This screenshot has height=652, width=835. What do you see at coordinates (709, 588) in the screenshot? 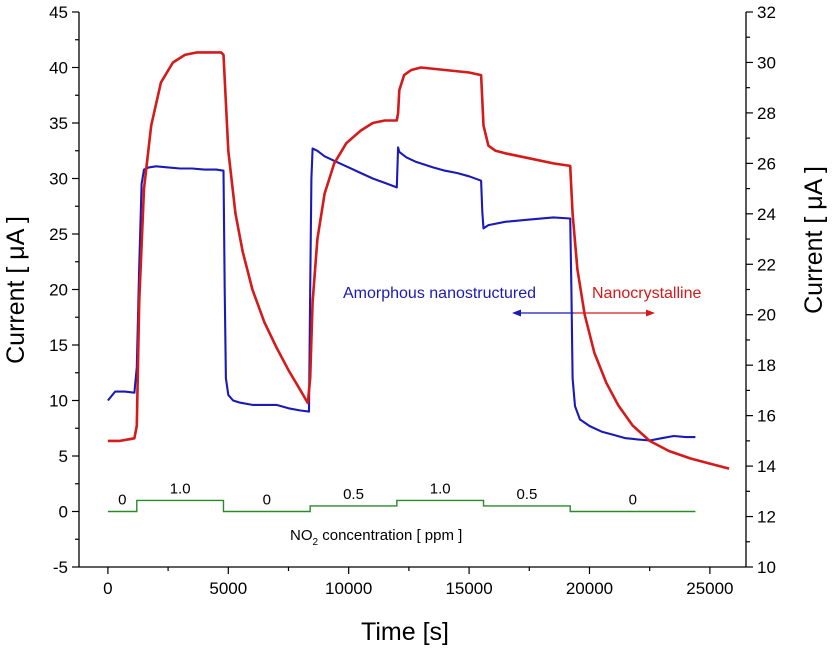
I see `x-tick-label: 25000` at bounding box center [709, 588].